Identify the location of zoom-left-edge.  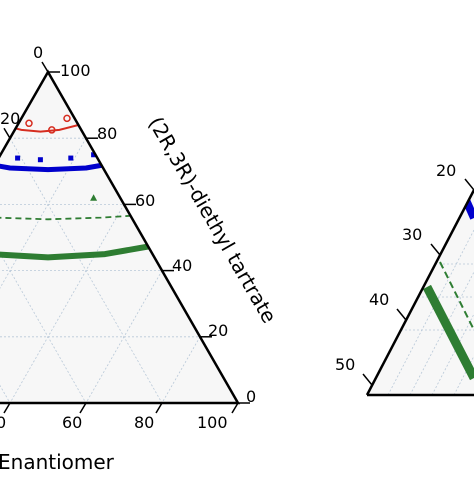
(419, 292).